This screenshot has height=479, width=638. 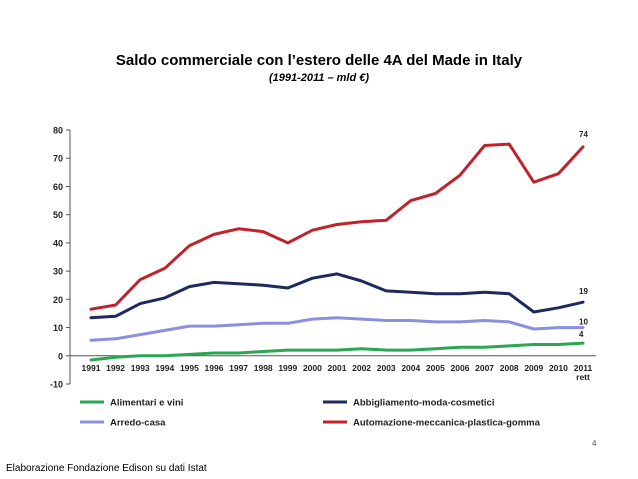 What do you see at coordinates (410, 368) in the screenshot?
I see `x-tick-label: 2004` at bounding box center [410, 368].